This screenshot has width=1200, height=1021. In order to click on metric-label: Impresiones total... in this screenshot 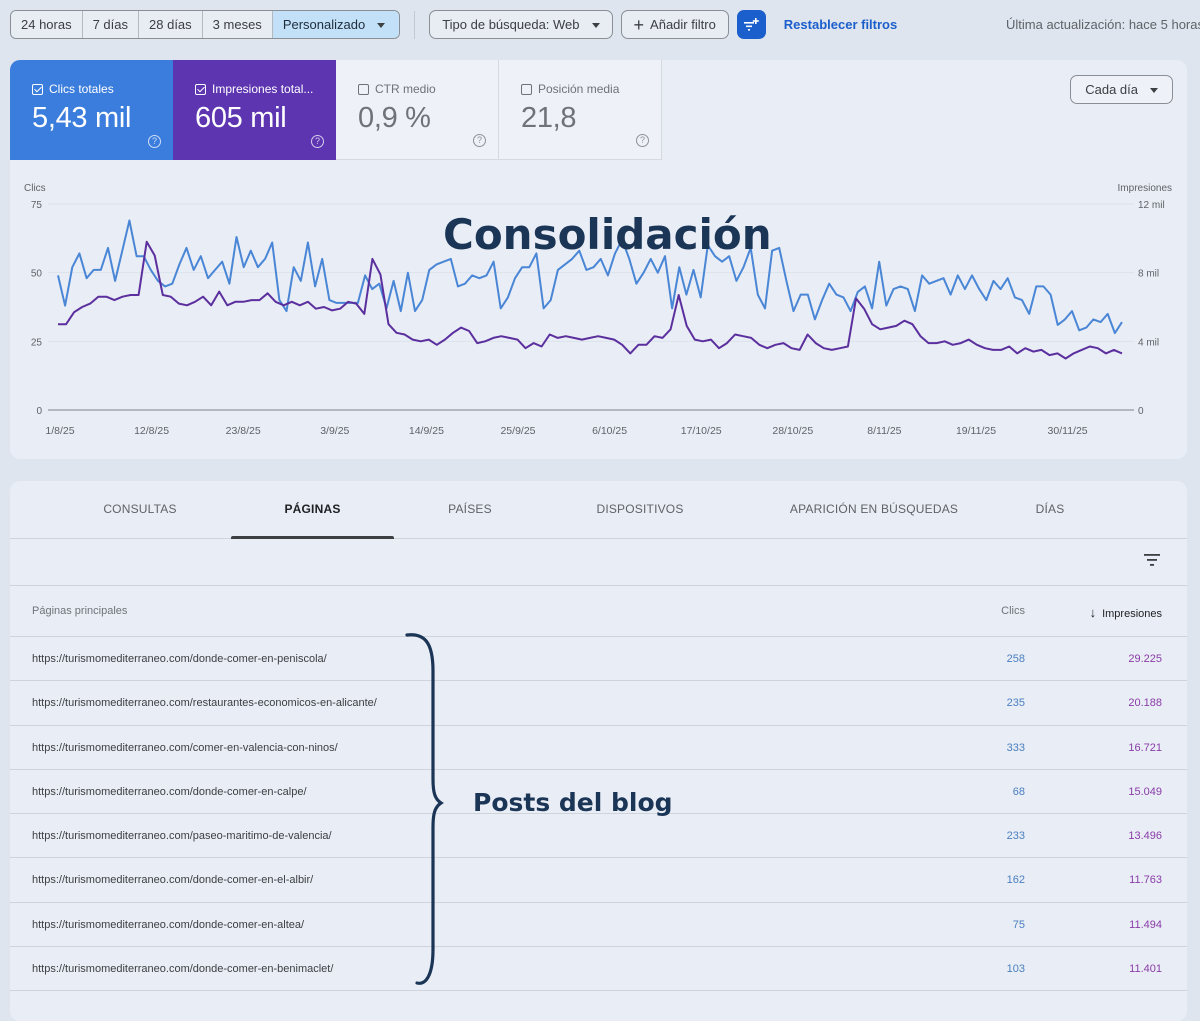, I will do `click(263, 89)`.